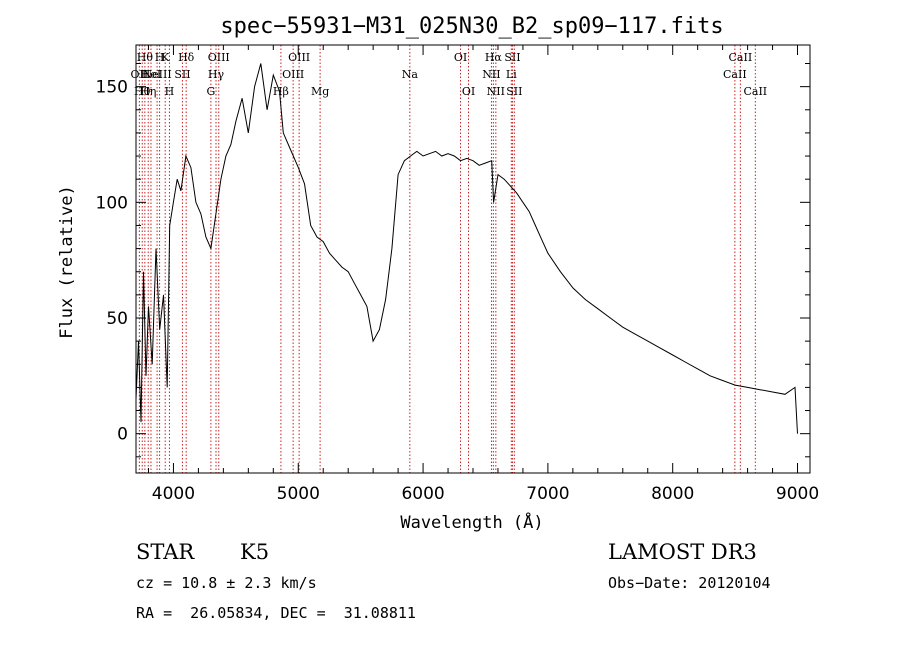  I want to click on line-label-4: HeI, so click(151, 74).